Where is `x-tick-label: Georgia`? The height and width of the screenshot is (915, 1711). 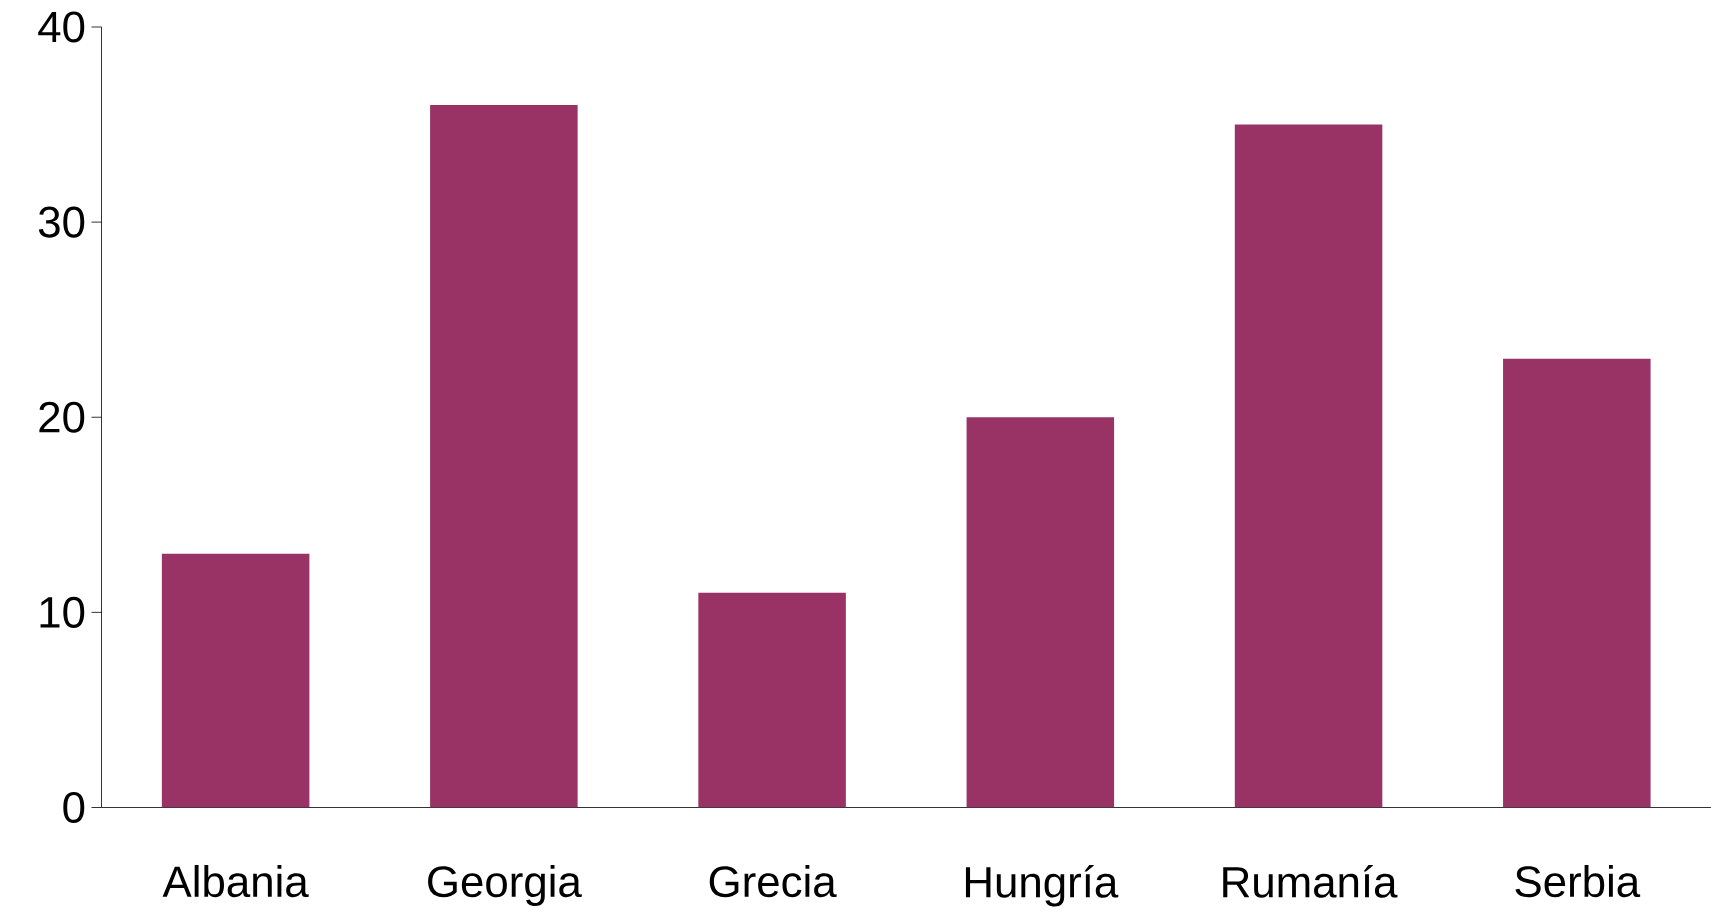
x-tick-label: Georgia is located at coordinates (505, 885).